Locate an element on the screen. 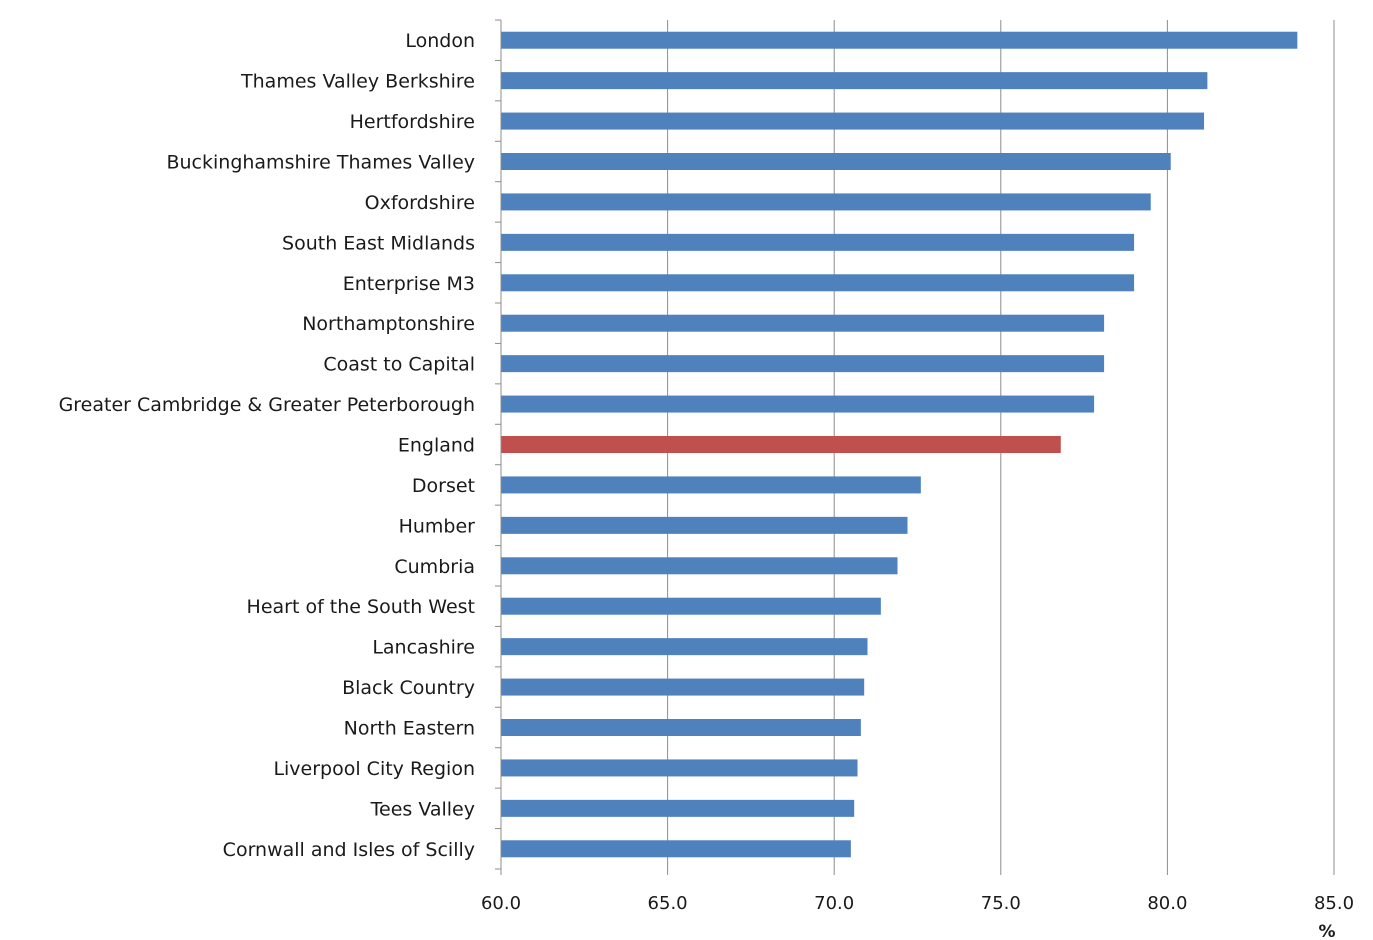 This screenshot has height=940, width=1373. category-label: Enterprise M3 is located at coordinates (409, 284).